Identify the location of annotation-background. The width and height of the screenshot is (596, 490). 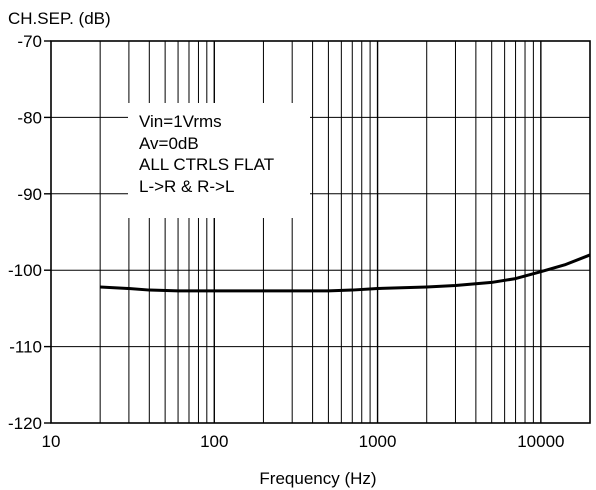
(219, 160).